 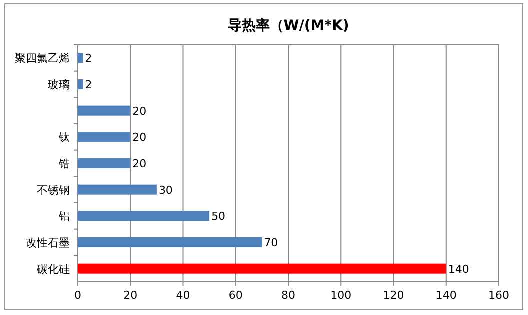 I want to click on x-tick-label: 40, so click(x=183, y=295).